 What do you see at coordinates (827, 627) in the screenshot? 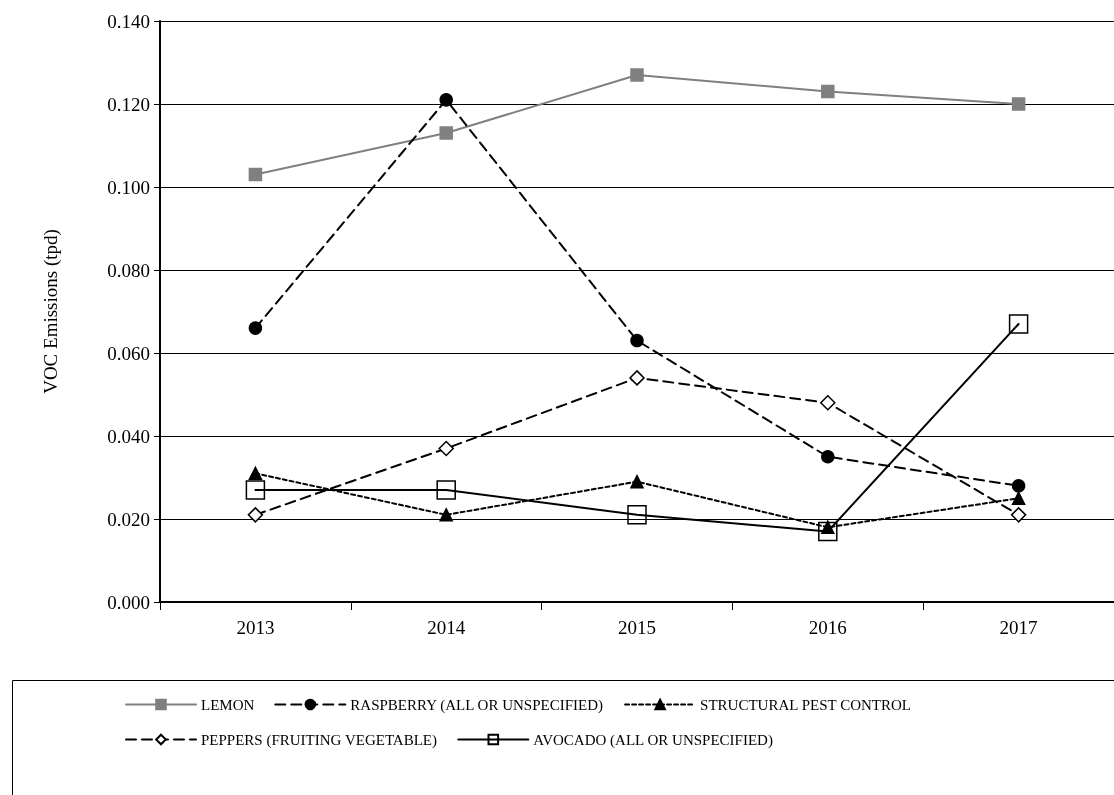
I see `x-tick-label: 2016` at bounding box center [827, 627].